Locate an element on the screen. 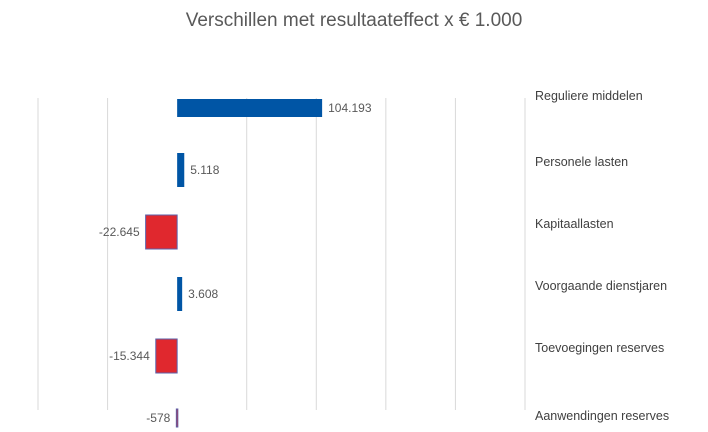 The width and height of the screenshot is (708, 432). data-label: -15.344 is located at coordinates (129, 356).